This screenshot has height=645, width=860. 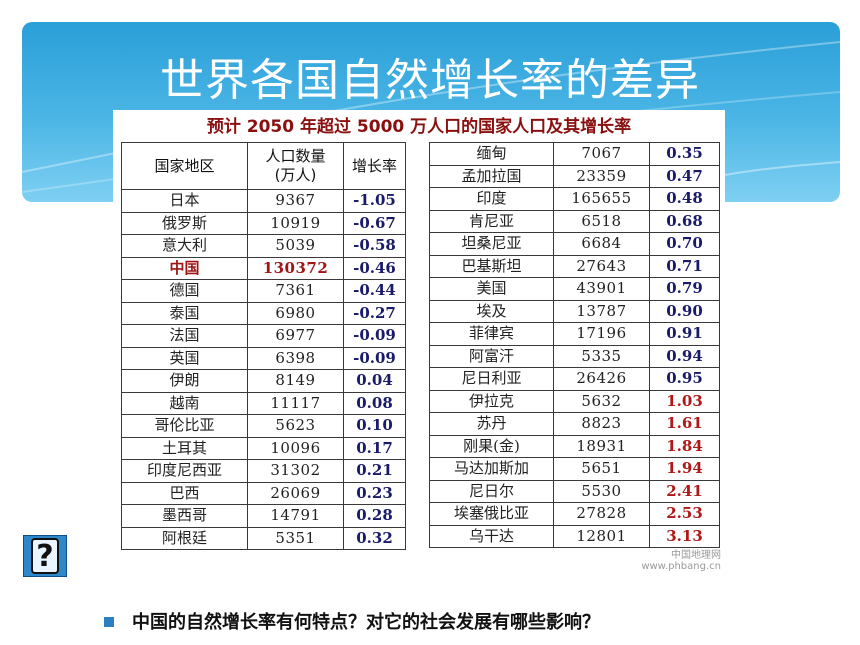 I want to click on country-cell: 俄罗斯, so click(x=184, y=223).